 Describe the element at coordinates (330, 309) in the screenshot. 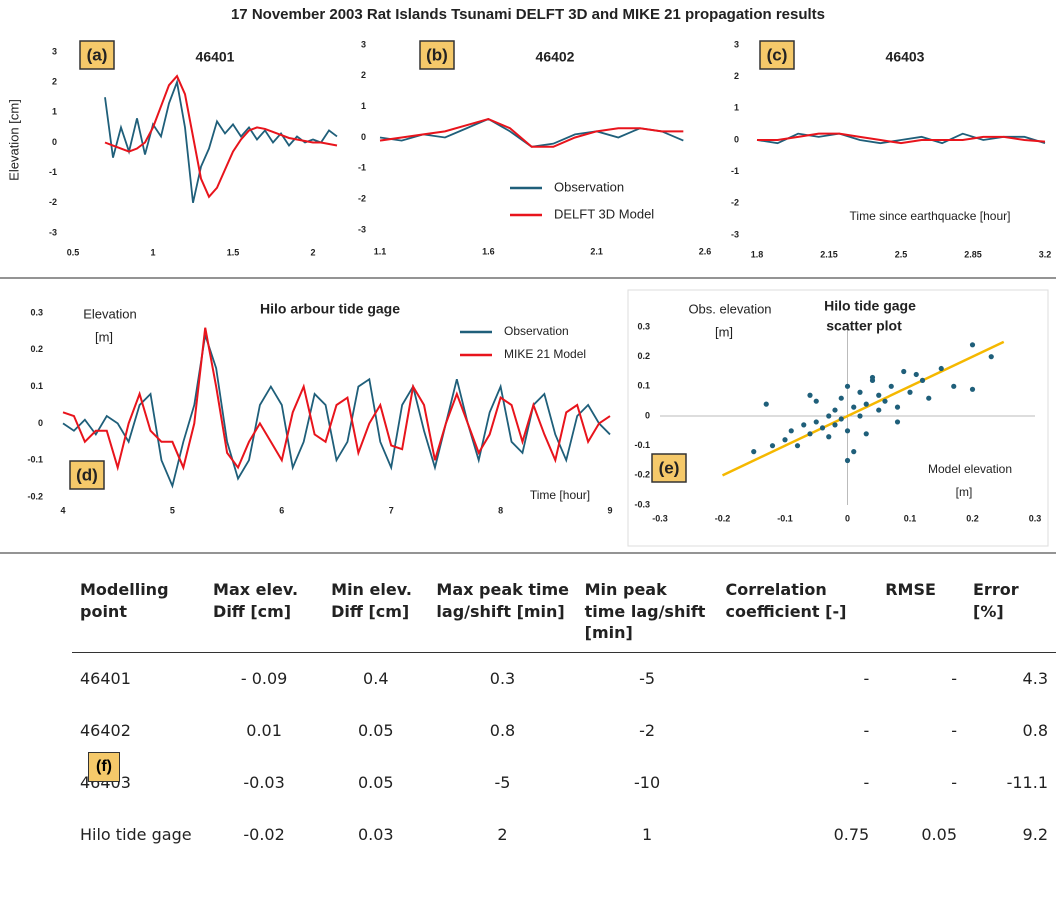

I see `chart-title: Hilo arbour tide gage` at that location.